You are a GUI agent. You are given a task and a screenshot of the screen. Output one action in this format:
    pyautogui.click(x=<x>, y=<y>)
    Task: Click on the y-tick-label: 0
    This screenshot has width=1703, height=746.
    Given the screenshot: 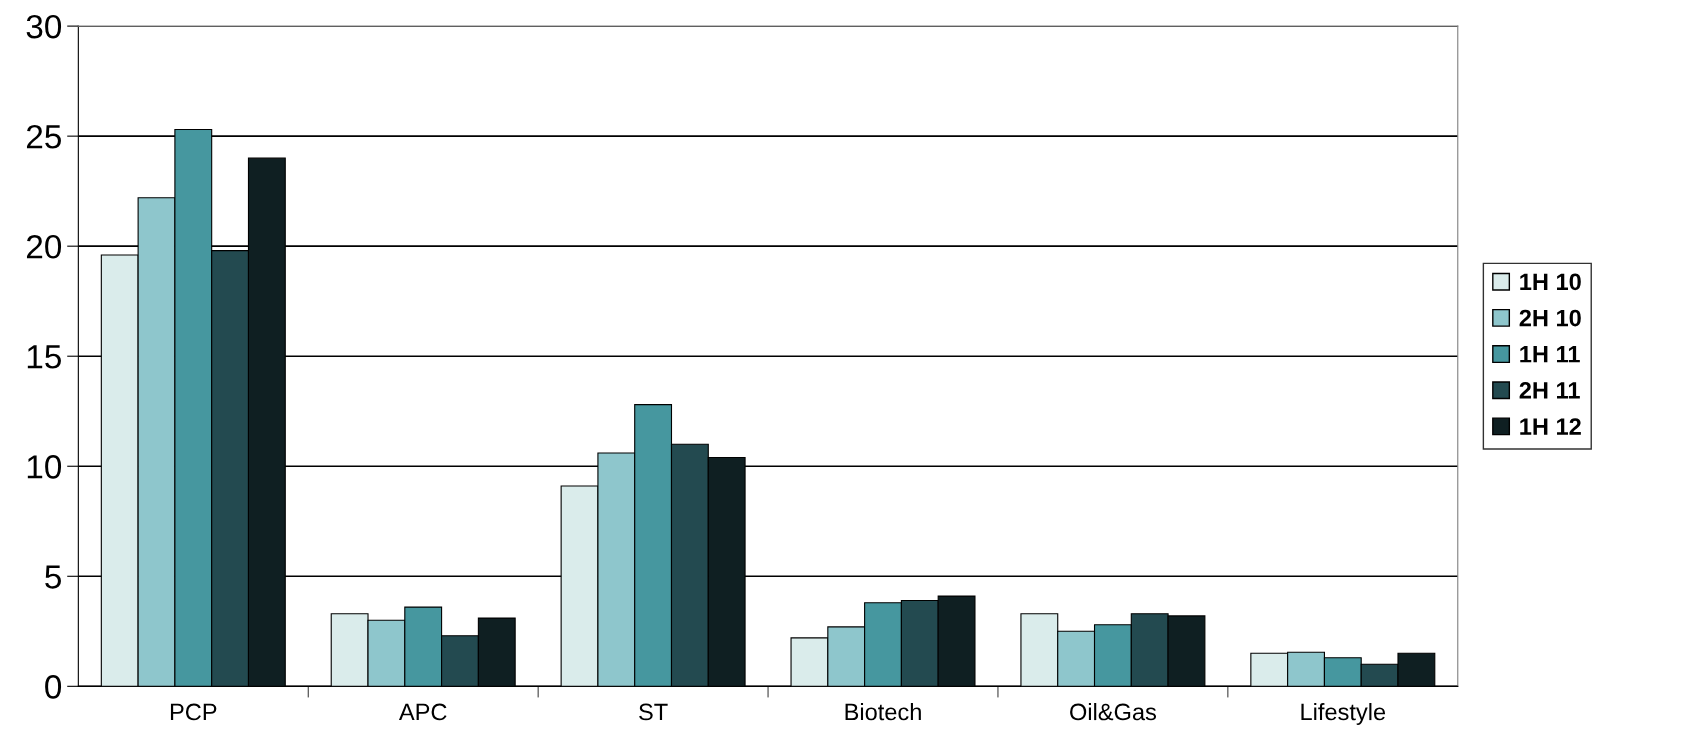 What is the action you would take?
    pyautogui.click(x=53, y=687)
    